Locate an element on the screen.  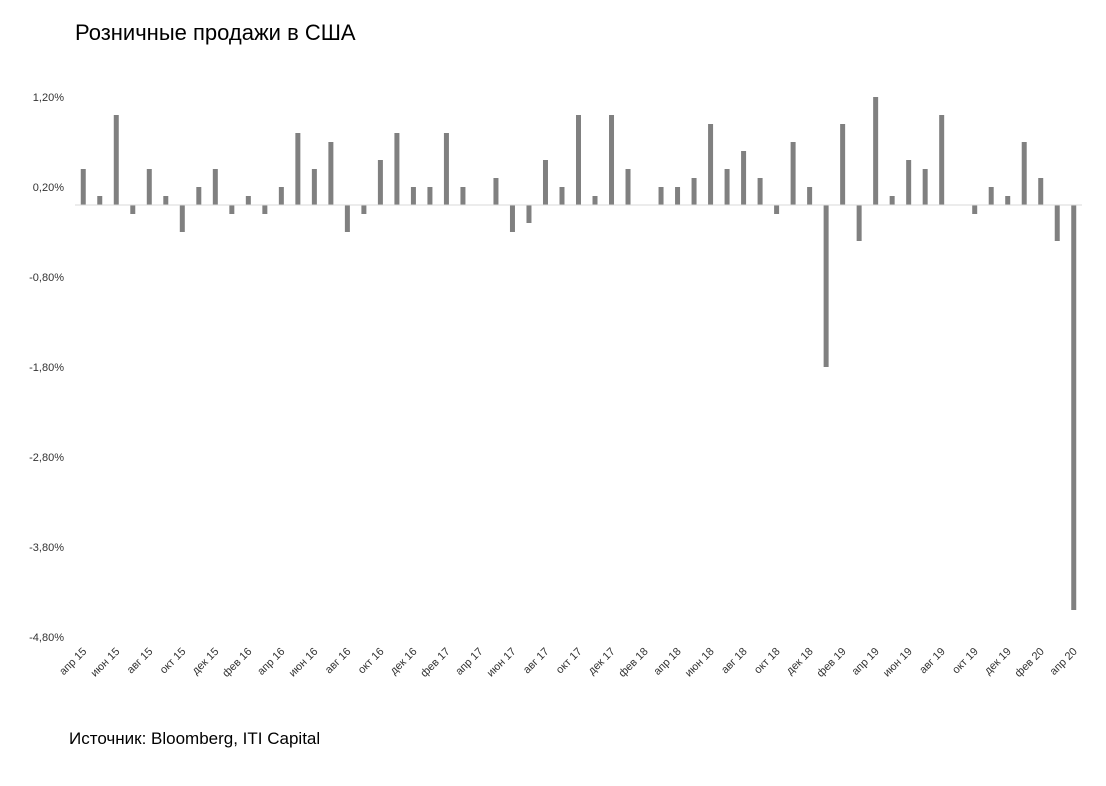
x-tick-label: апр 19 is located at coordinates (866, 662).